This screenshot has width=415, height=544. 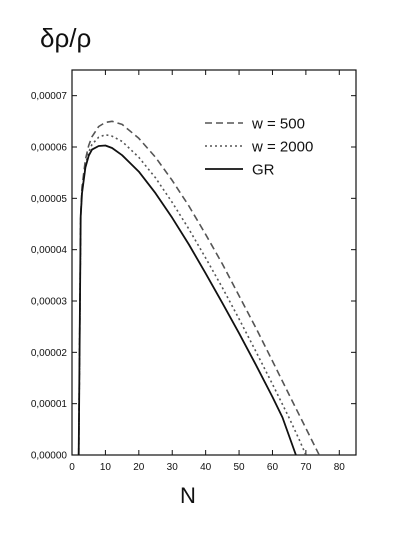 What do you see at coordinates (282, 147) in the screenshot?
I see `legend-label: w = 2000` at bounding box center [282, 147].